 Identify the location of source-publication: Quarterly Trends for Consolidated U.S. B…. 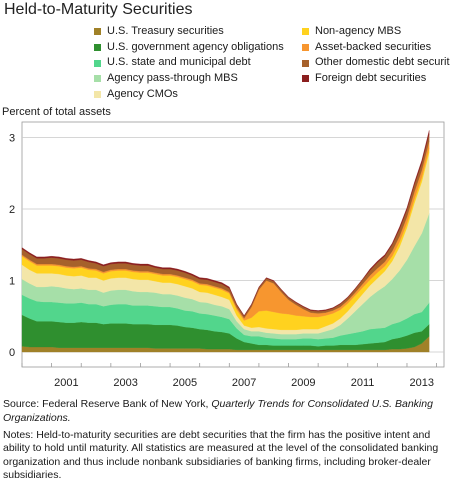
(218, 411).